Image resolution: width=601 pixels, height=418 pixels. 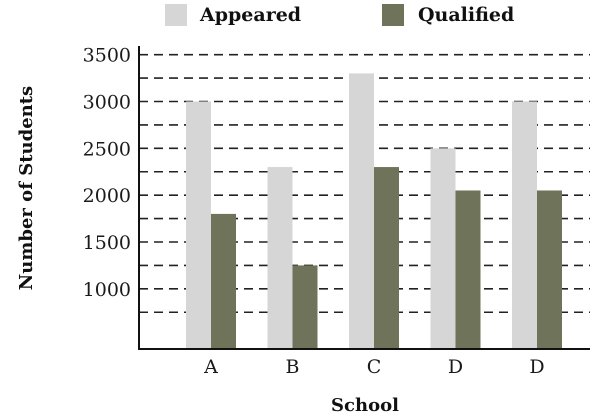 I want to click on y-tick-label: 1500, so click(x=107, y=243).